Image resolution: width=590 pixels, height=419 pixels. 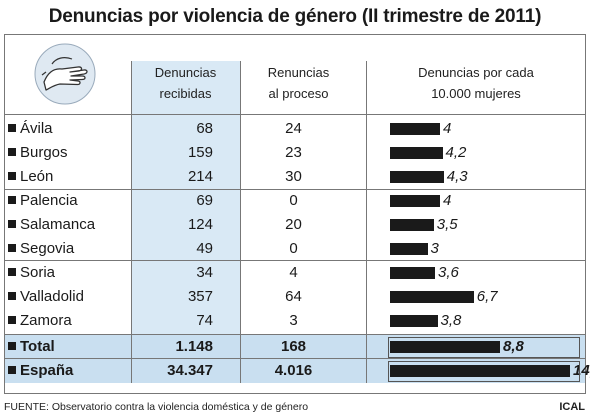 I want to click on renuncias-cell: 4.016, so click(x=293, y=370).